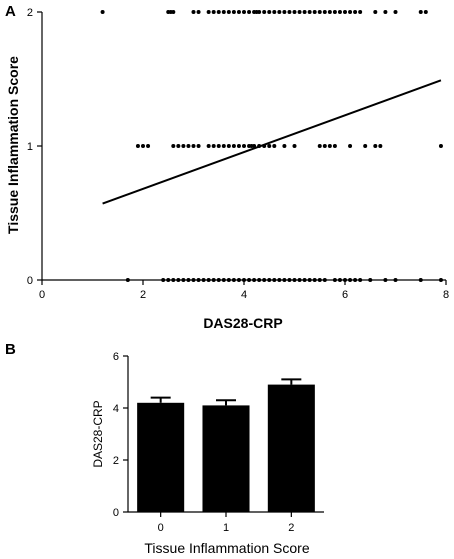  Describe the element at coordinates (34, 147) in the screenshot. I see `y-ticks: 0 1 2` at that location.